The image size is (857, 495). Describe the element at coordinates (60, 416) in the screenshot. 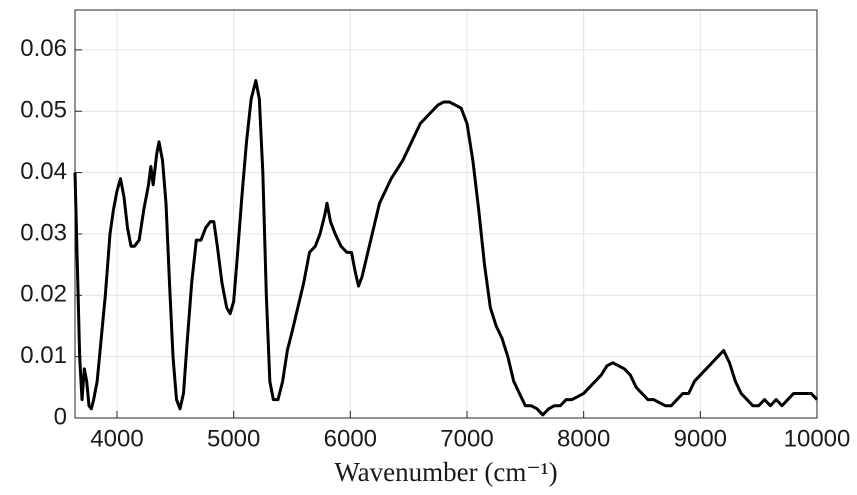

I see `y-tick-label: 0` at that location.